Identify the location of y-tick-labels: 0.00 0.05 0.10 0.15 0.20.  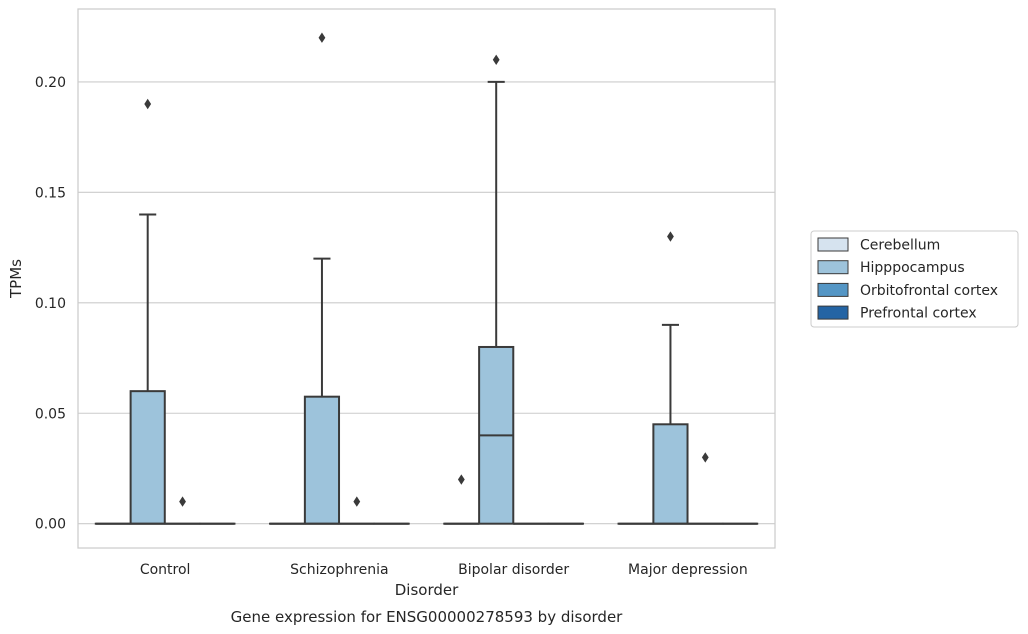
(50, 304).